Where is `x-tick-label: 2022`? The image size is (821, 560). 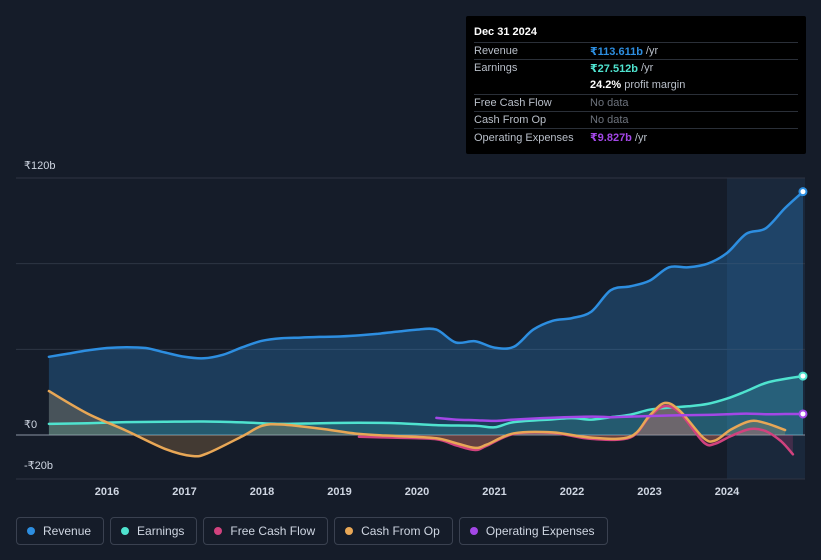 x-tick-label: 2022 is located at coordinates (572, 492).